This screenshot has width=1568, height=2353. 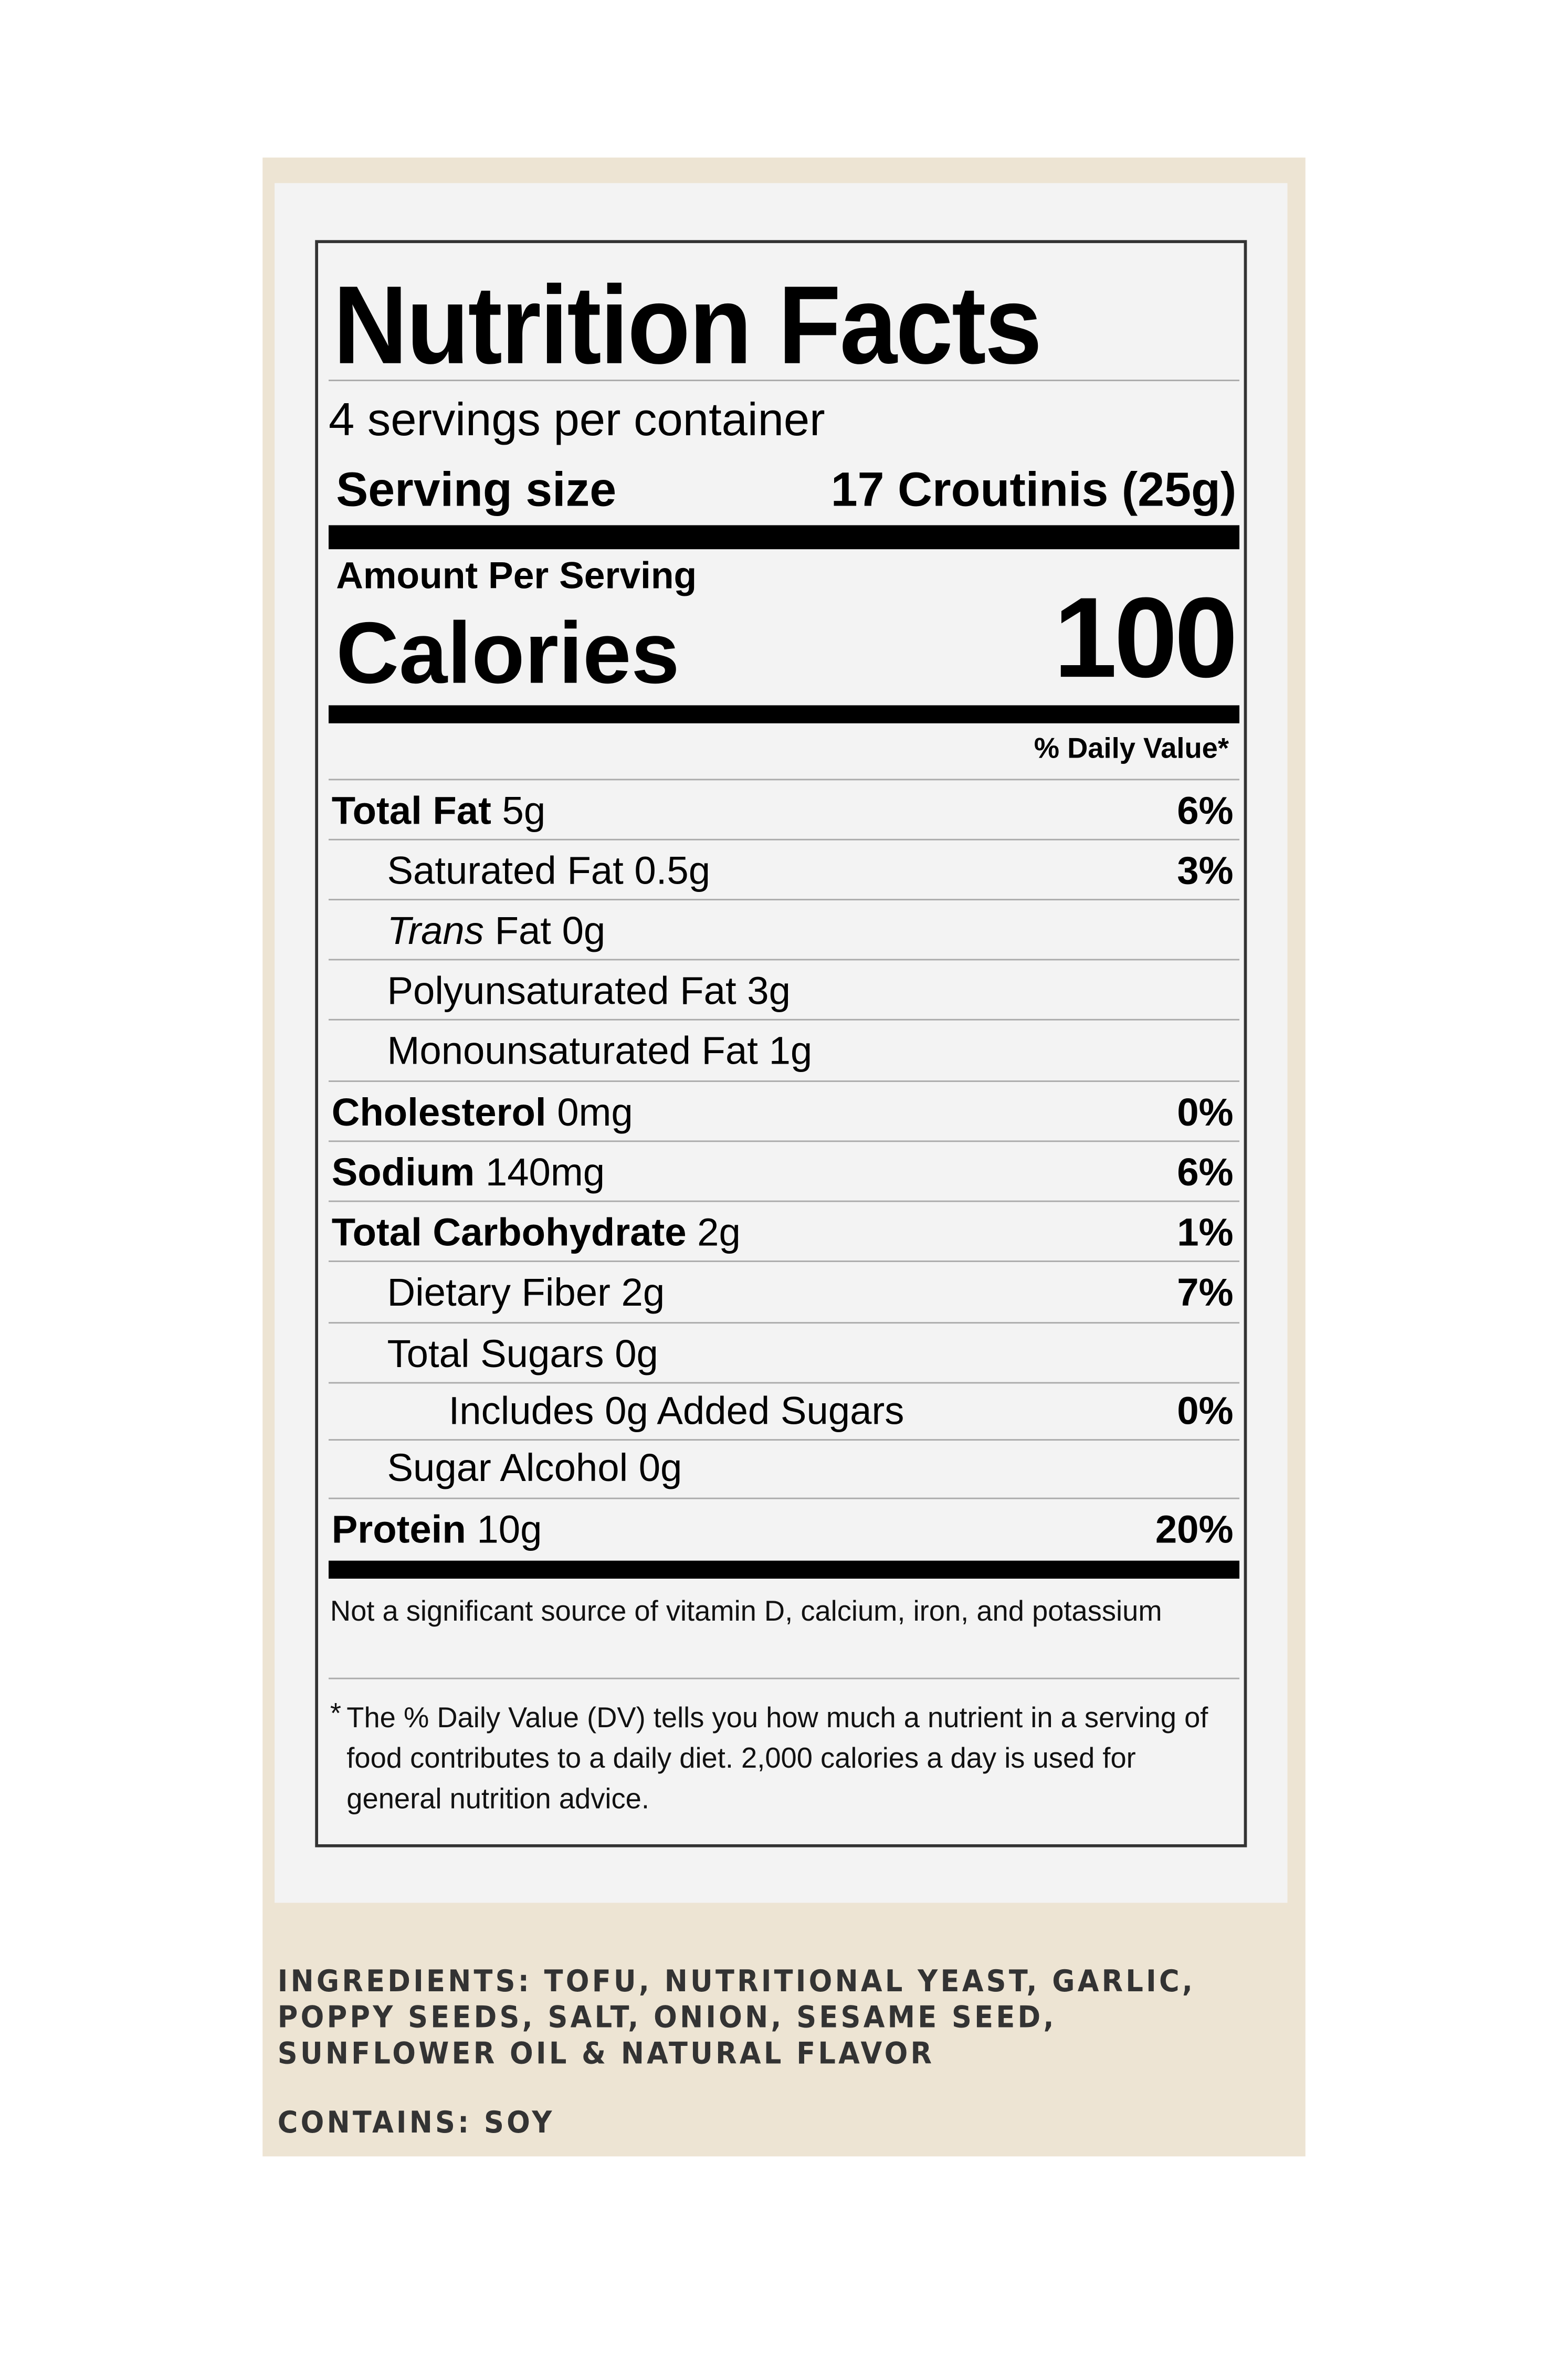 I want to click on nutrient-row-polyunsaturated-fat: Polyunsaturated Fat 3g, so click(x=784, y=990).